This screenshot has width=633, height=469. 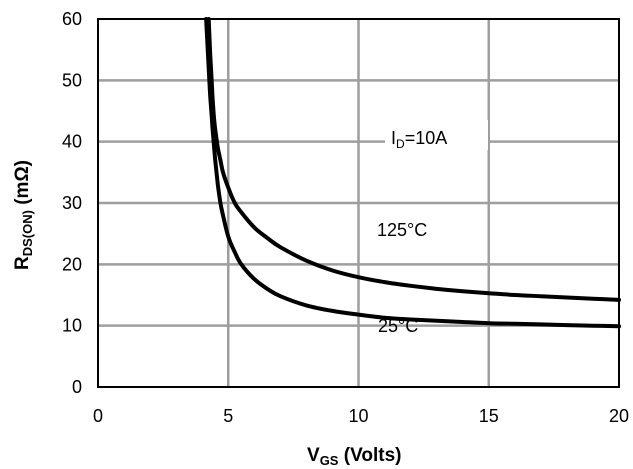 I want to click on x-tick-label: 0, so click(x=98, y=416).